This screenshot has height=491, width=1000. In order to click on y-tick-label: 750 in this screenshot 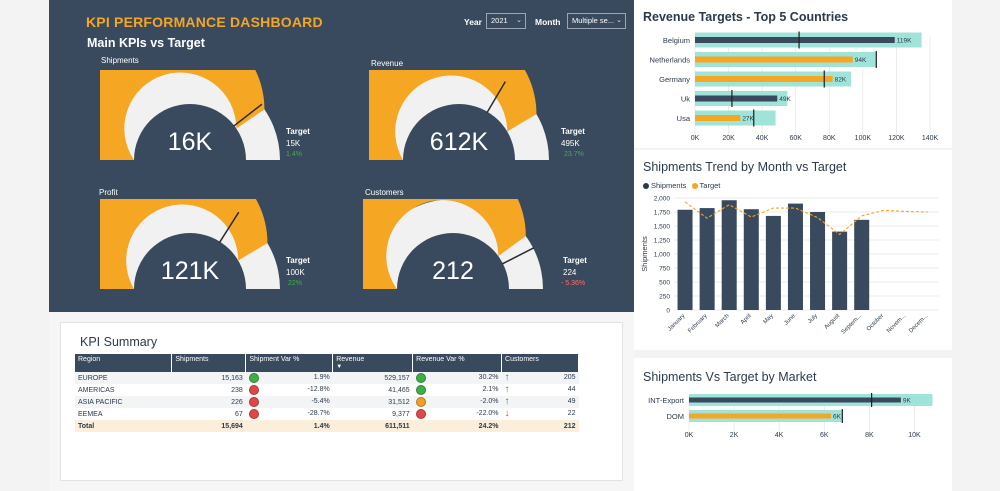, I will do `click(664, 269)`.